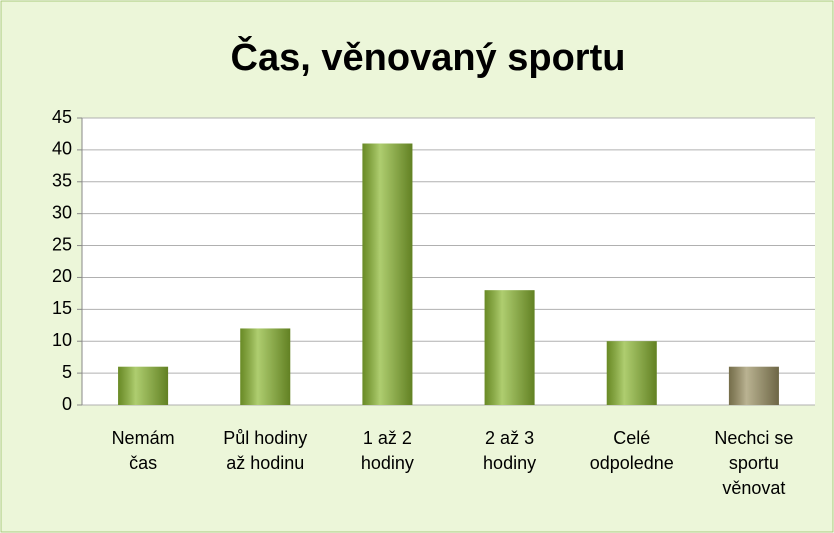 This screenshot has height=533, width=834. I want to click on x-tick-label: Půl hodiny až hodinu, so click(265, 450).